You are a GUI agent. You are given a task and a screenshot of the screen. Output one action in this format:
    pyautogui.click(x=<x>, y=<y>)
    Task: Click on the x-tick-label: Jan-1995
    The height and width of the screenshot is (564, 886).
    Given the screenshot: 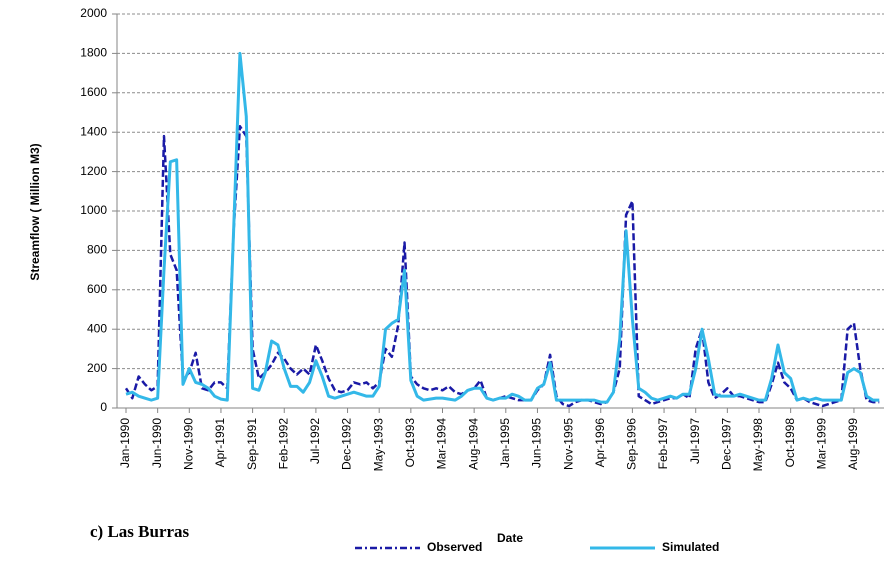 What is the action you would take?
    pyautogui.click(x=505, y=443)
    